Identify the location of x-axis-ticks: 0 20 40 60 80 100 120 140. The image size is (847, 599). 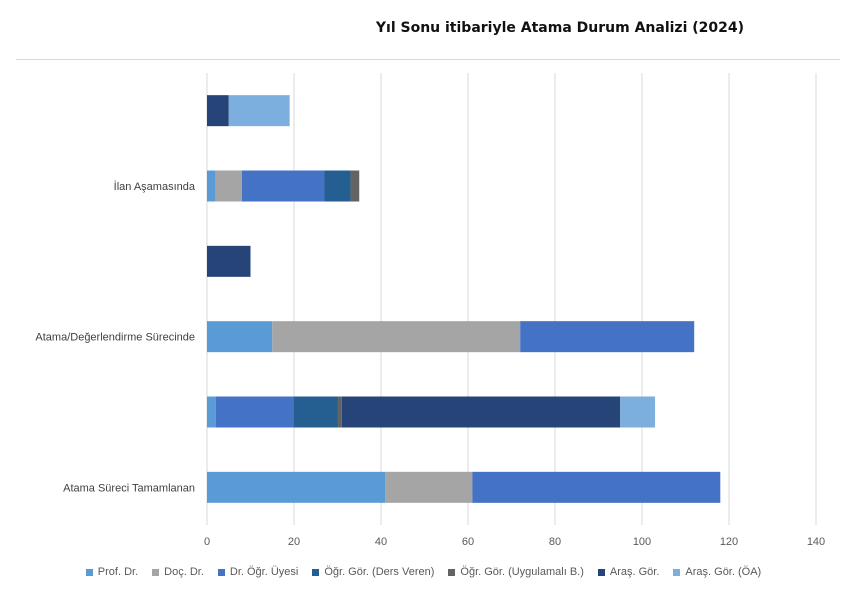
(514, 542).